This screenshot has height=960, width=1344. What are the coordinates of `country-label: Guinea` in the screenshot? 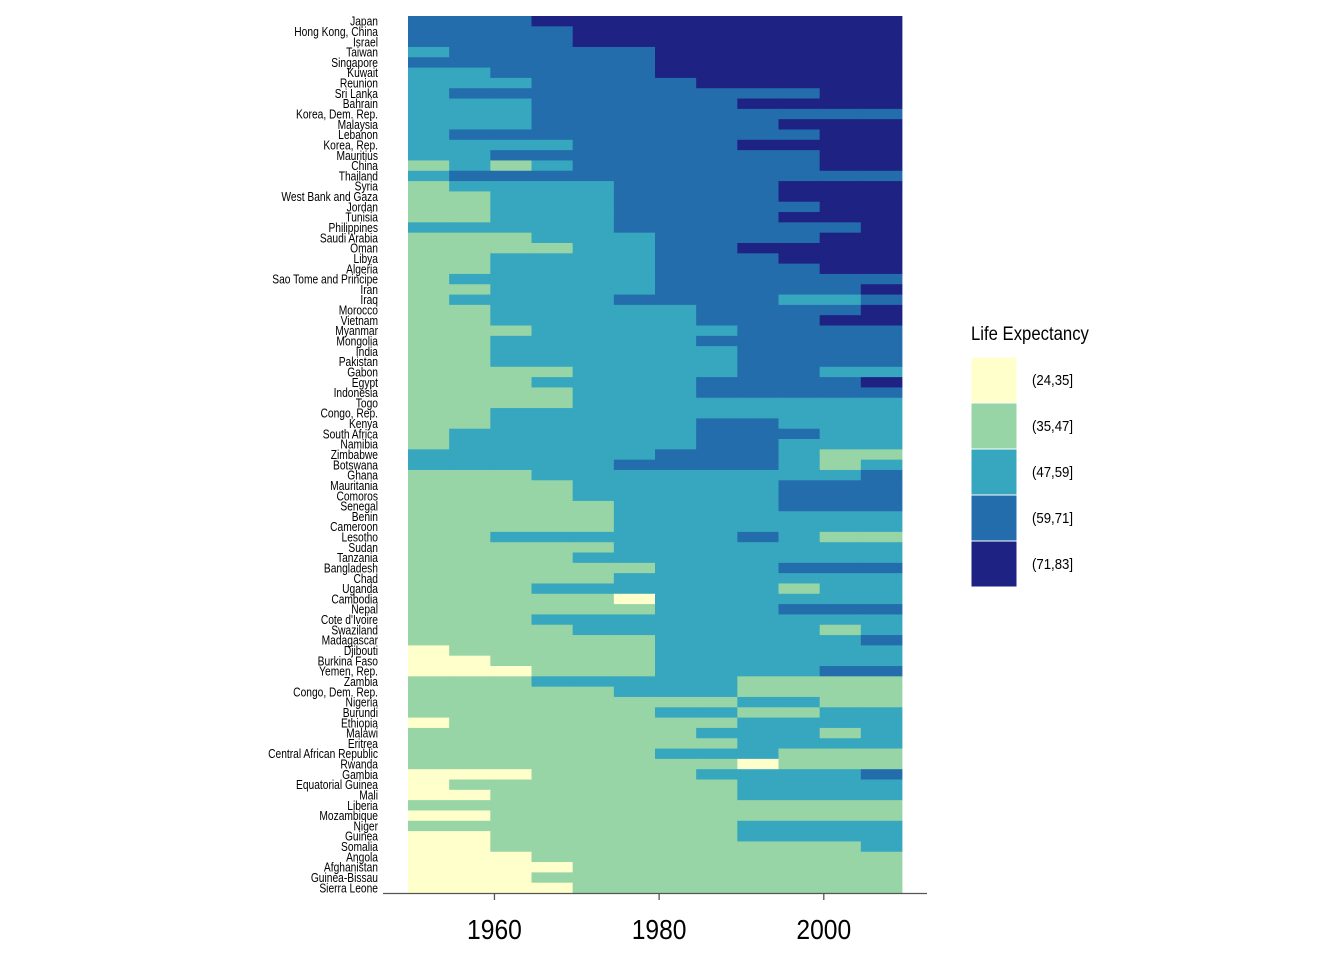 It's located at (362, 837).